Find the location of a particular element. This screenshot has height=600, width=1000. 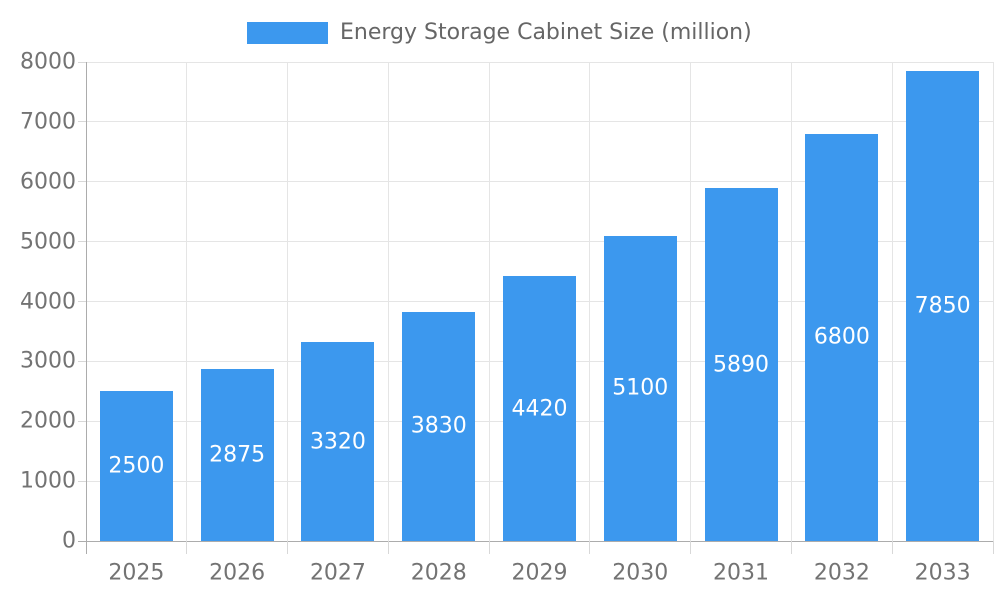

x-axis-tick-label: 2031 is located at coordinates (741, 573).